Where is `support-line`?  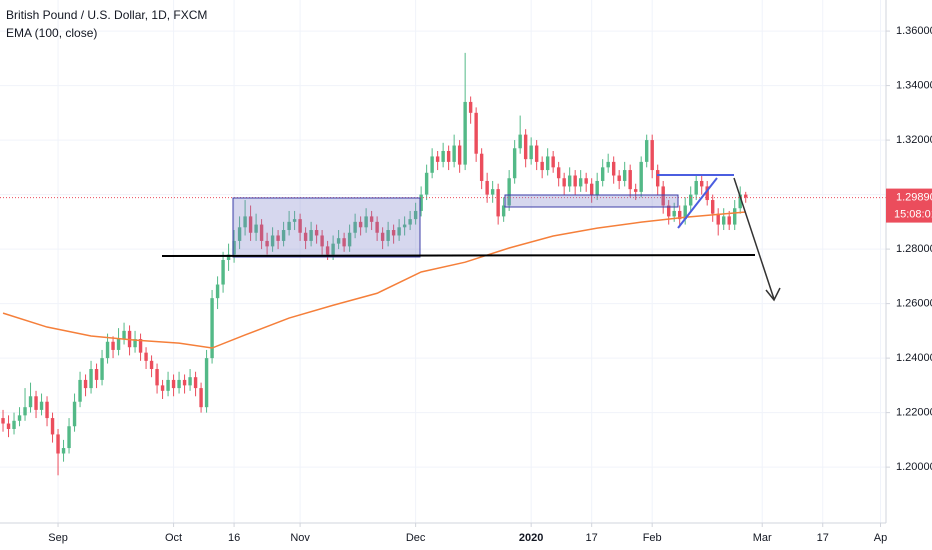 support-line is located at coordinates (458, 255).